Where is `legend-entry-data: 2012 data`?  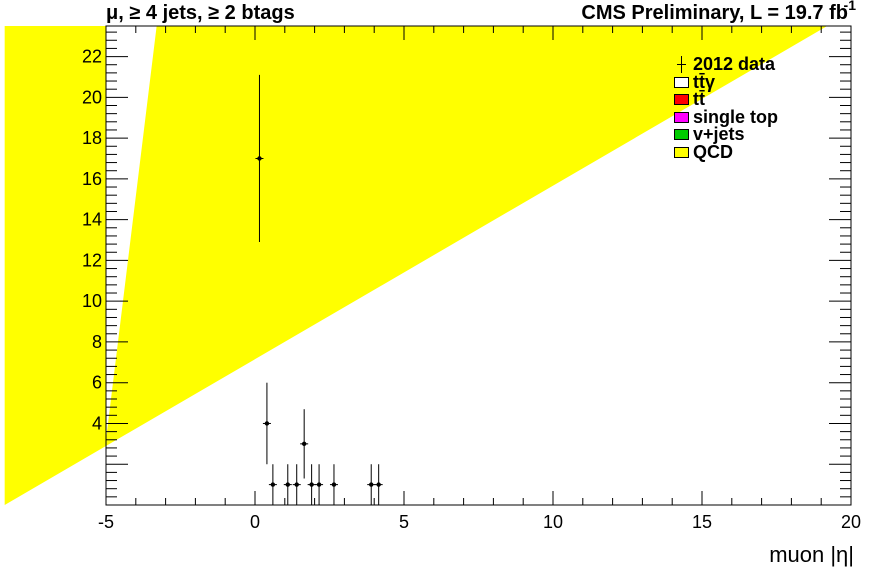 legend-entry-data: 2012 data is located at coordinates (726, 64).